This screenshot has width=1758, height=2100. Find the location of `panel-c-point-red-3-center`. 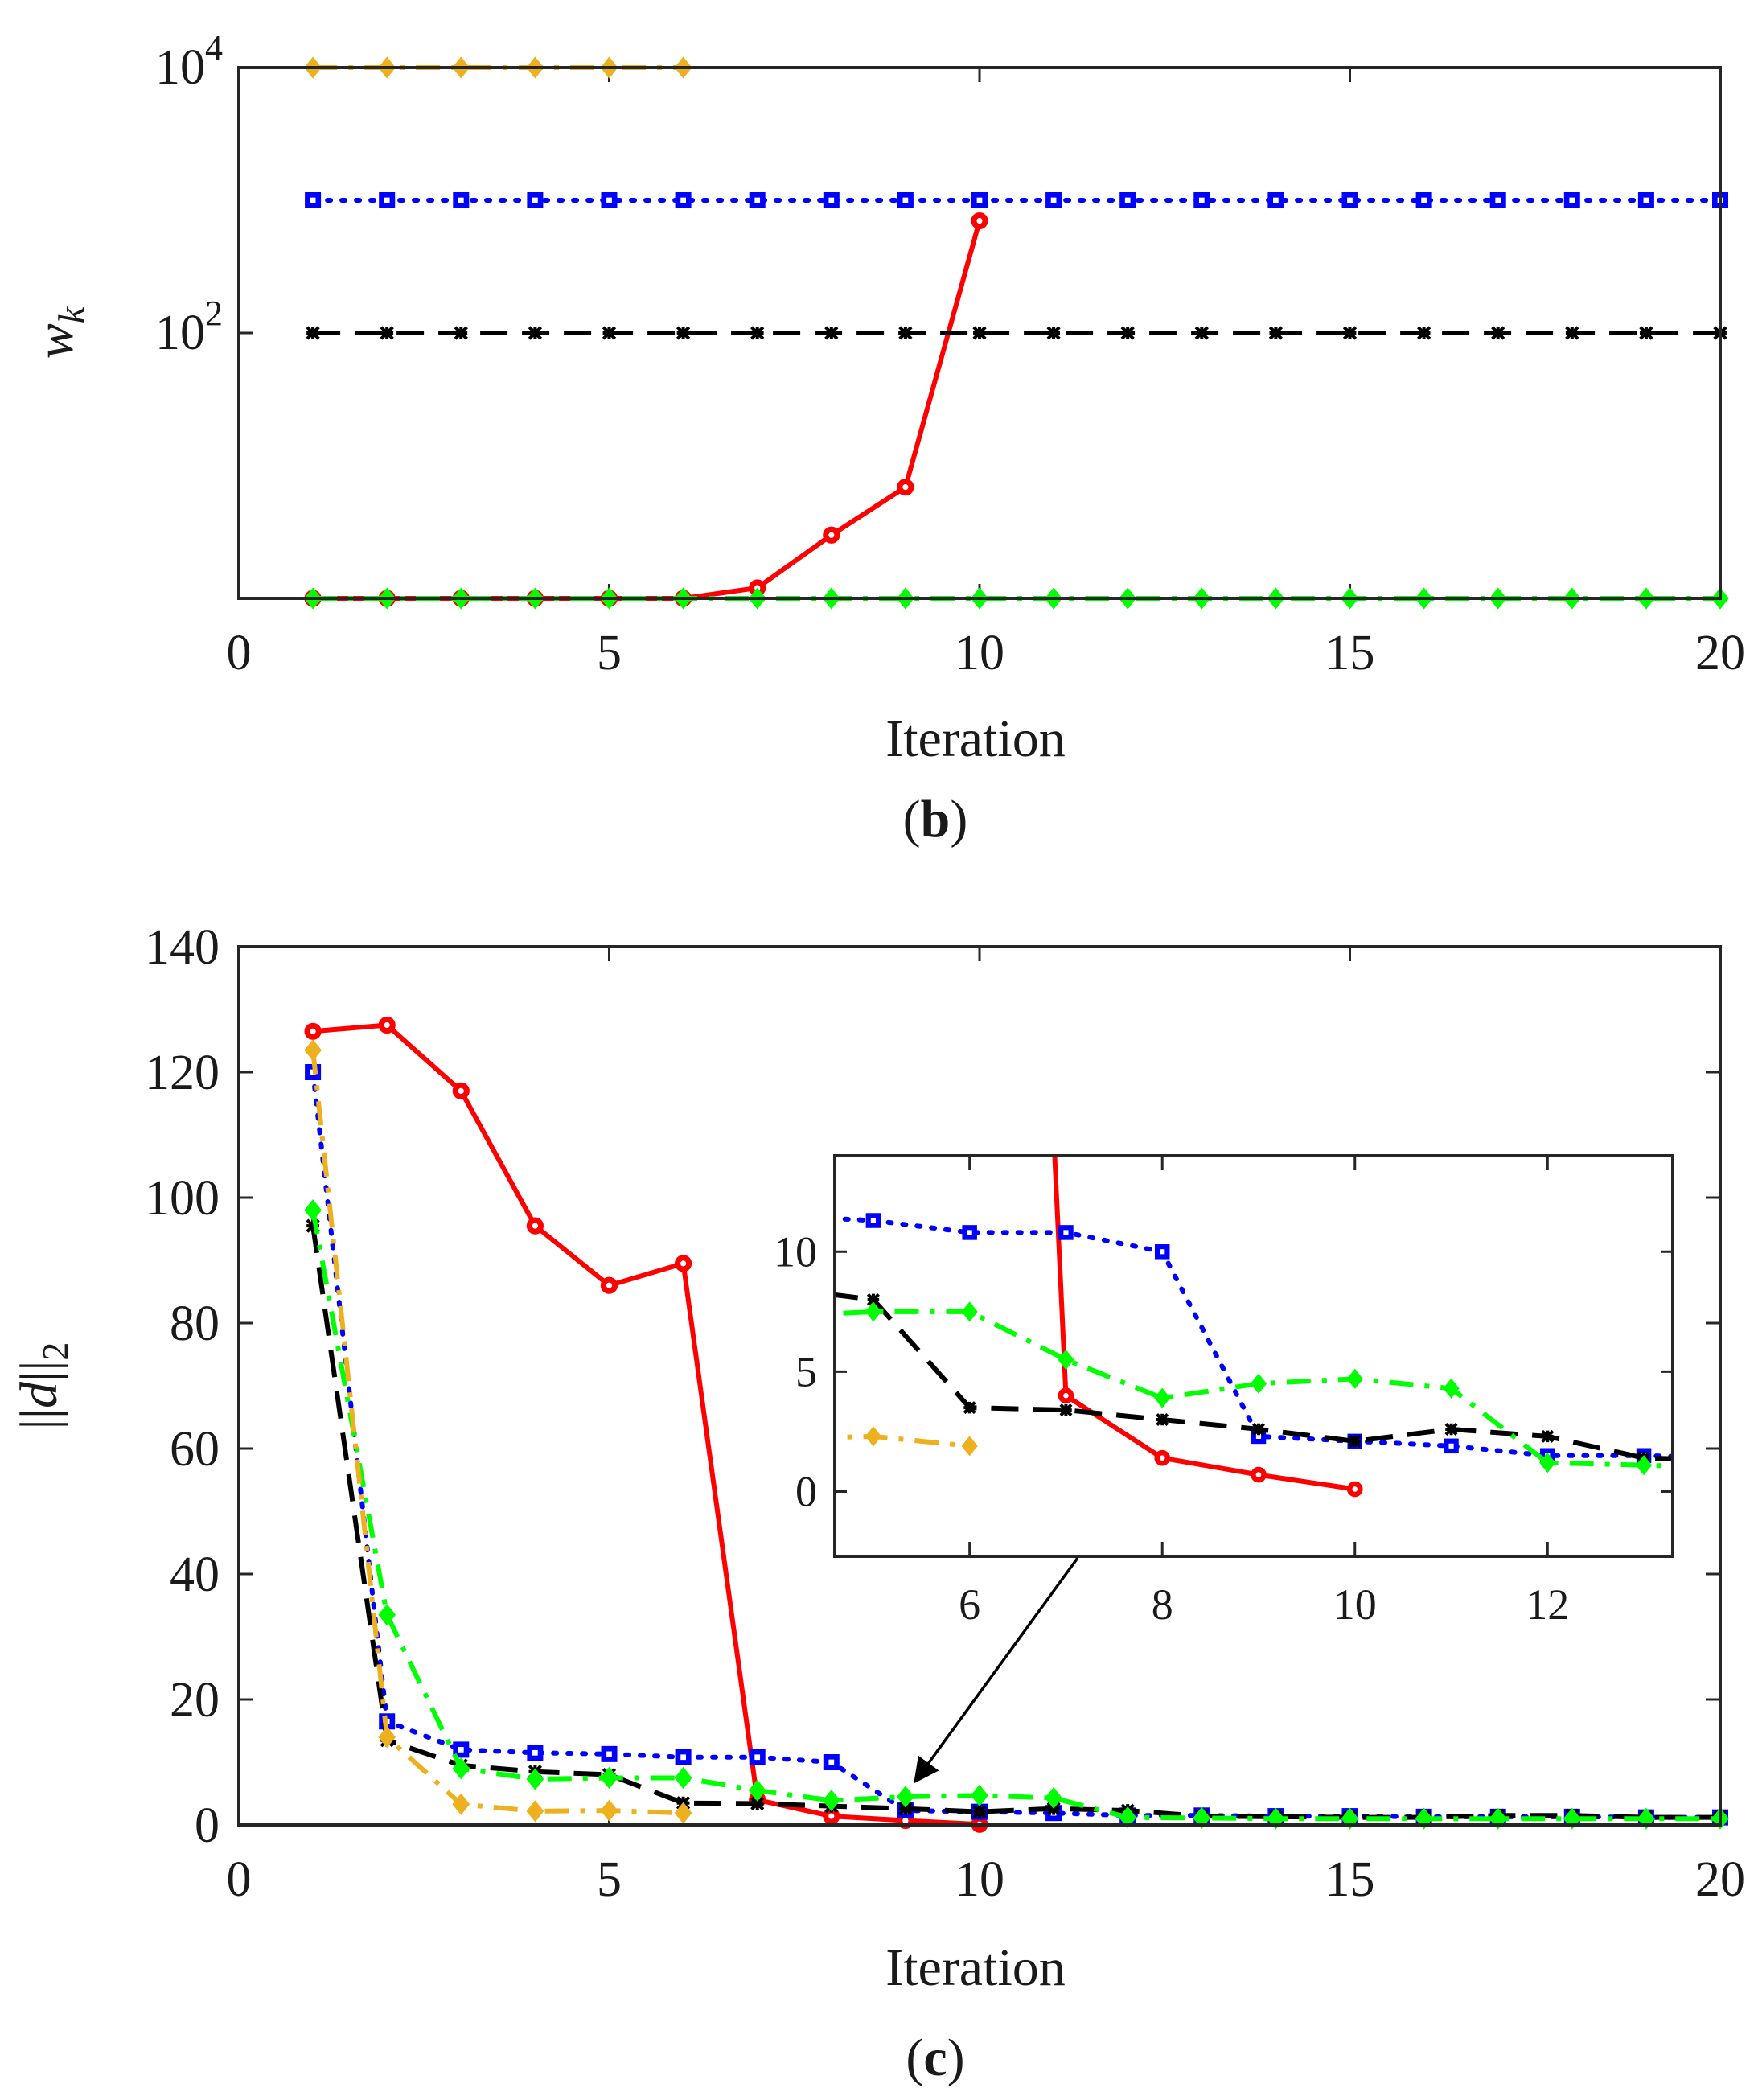

panel-c-point-red-3-center is located at coordinates (461, 1090).